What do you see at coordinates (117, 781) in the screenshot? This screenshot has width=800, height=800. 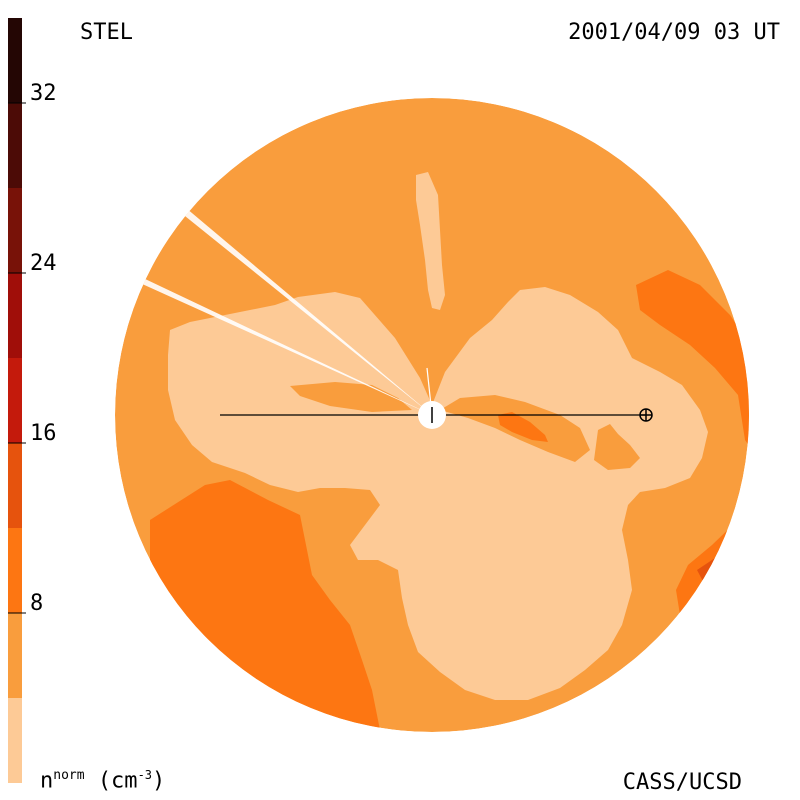 I see `unit-open: (cm` at bounding box center [117, 781].